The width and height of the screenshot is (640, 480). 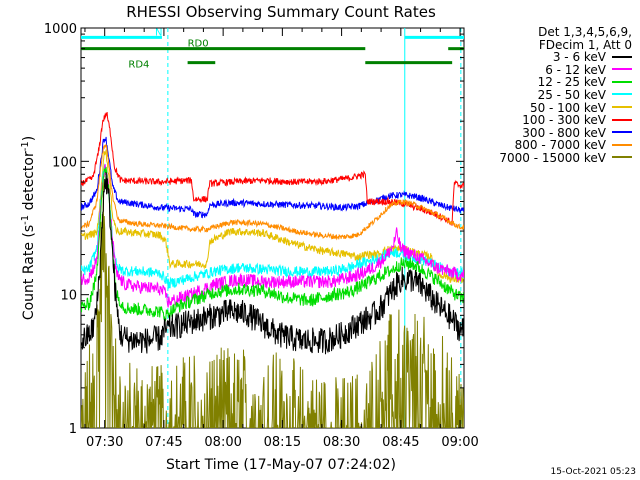 I want to click on x-axis-label: Start Time (17-May-07 07:24:02), so click(x=281, y=465).